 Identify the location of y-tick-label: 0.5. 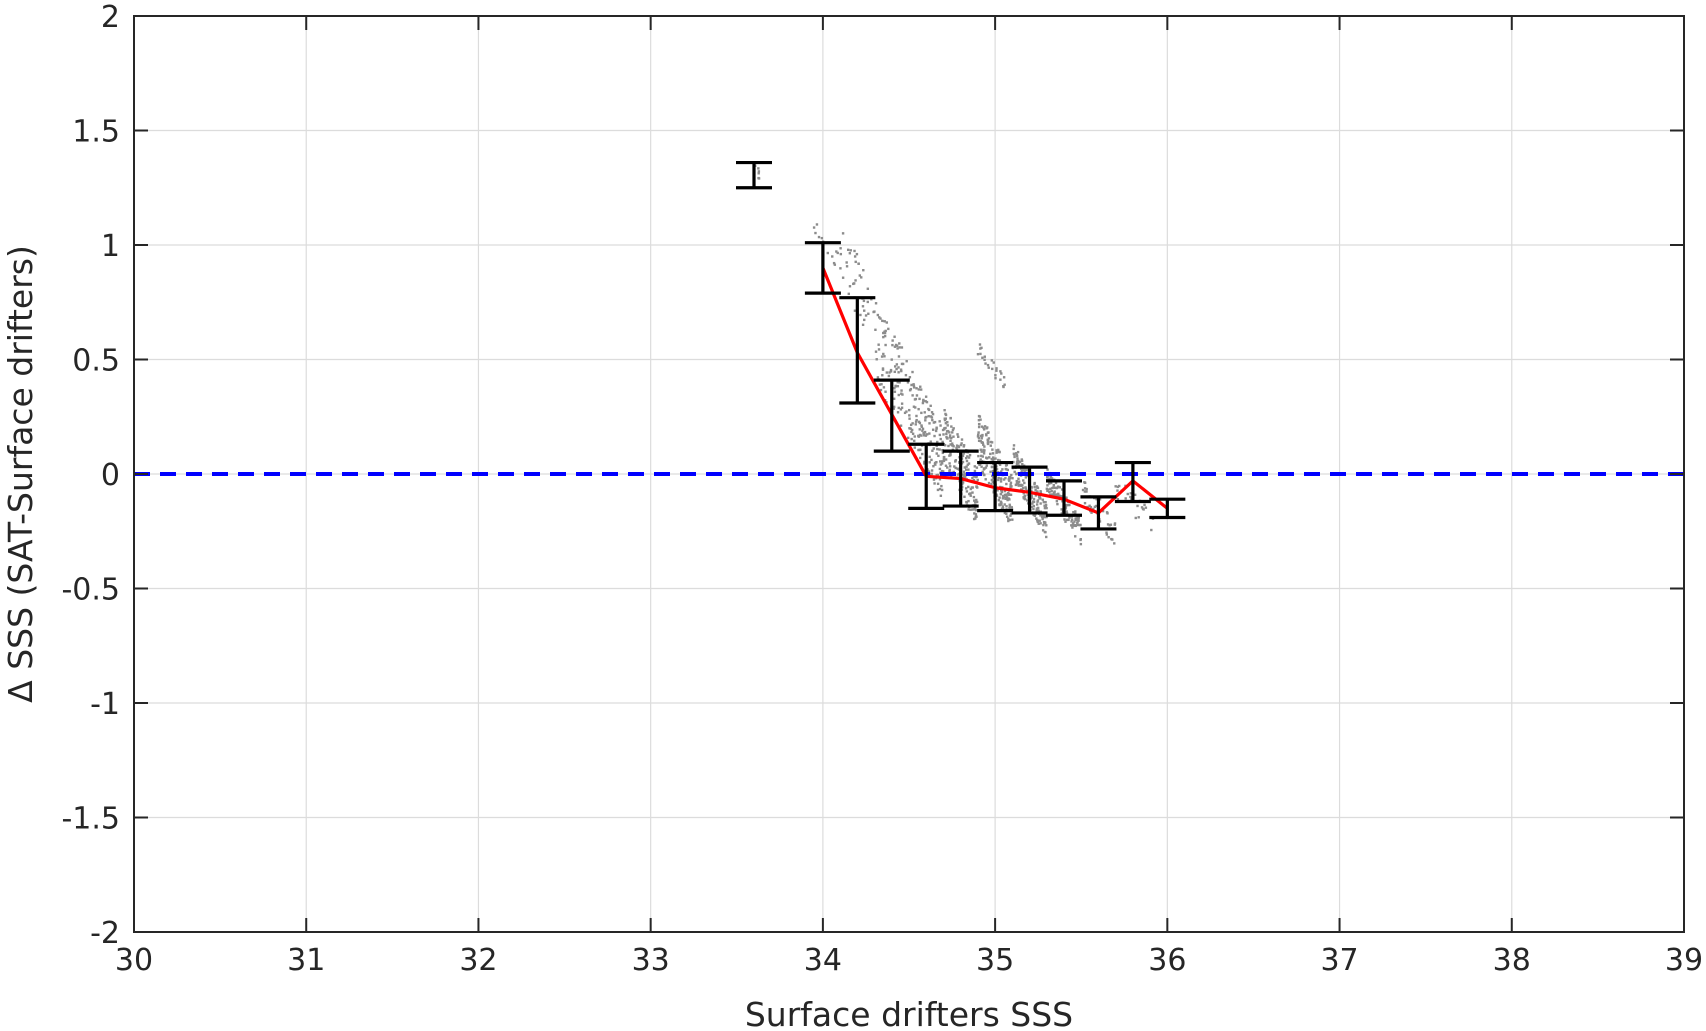
(96, 361).